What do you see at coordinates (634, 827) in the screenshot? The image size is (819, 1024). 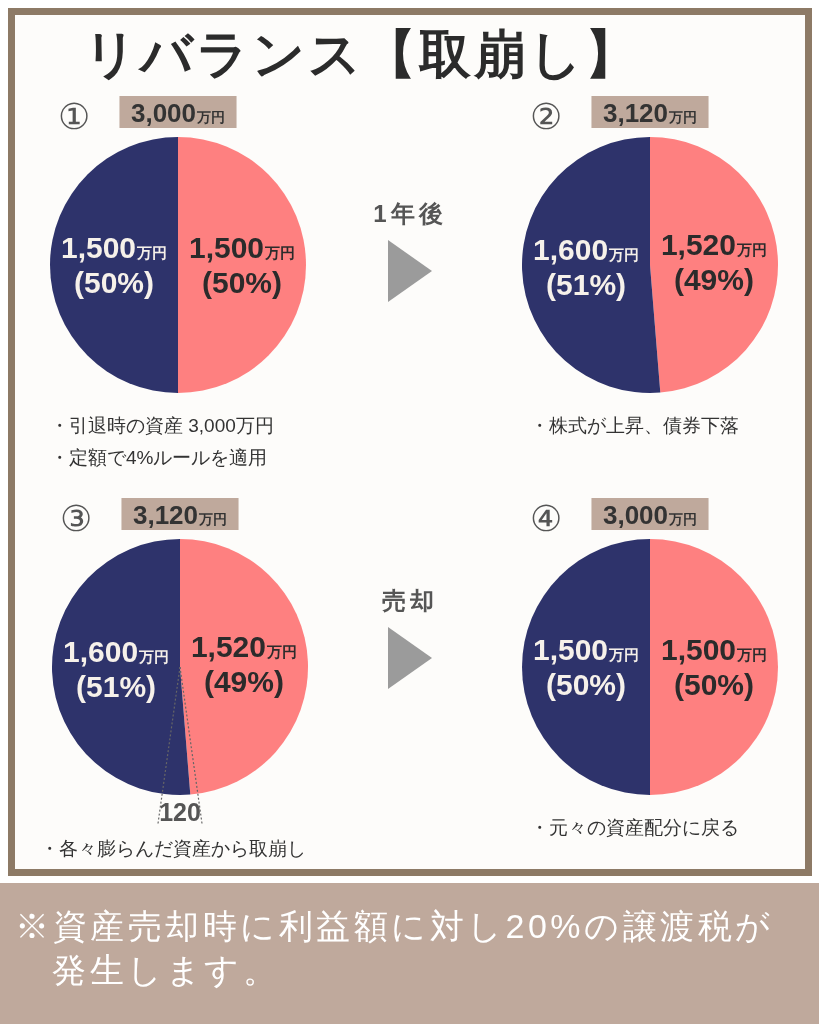 I see `text: ・元々の資産配分に戻る` at bounding box center [634, 827].